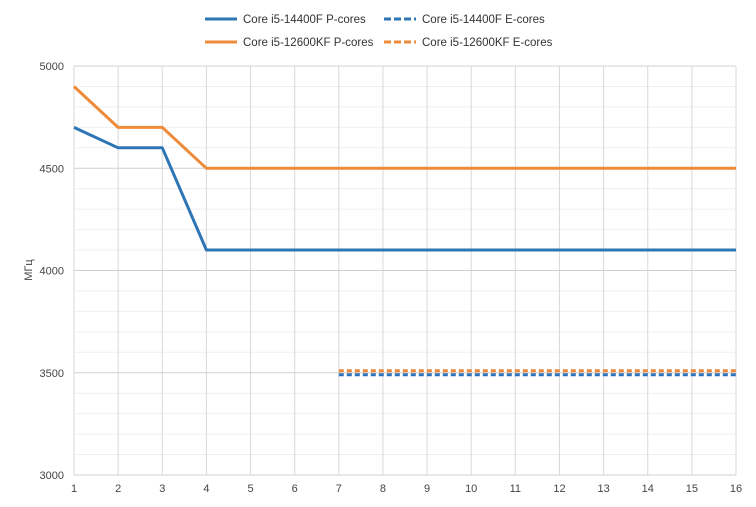 The image size is (756, 507). What do you see at coordinates (515, 489) in the screenshot?
I see `x-tick-label: 11` at bounding box center [515, 489].